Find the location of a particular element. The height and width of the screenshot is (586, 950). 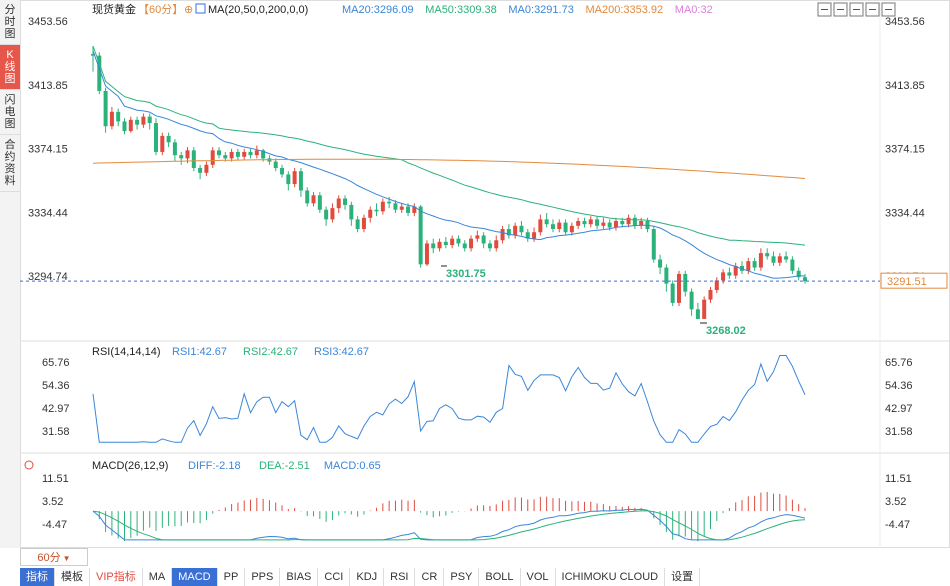

sun-icon is located at coordinates (29, 465).